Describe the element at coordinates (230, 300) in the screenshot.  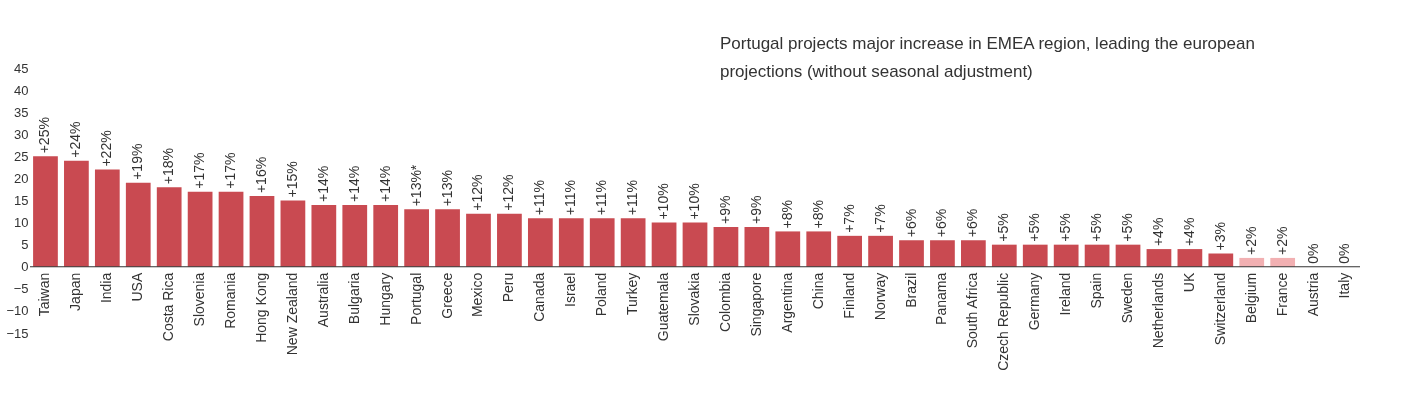
I see `x-tick-label: Romania` at that location.